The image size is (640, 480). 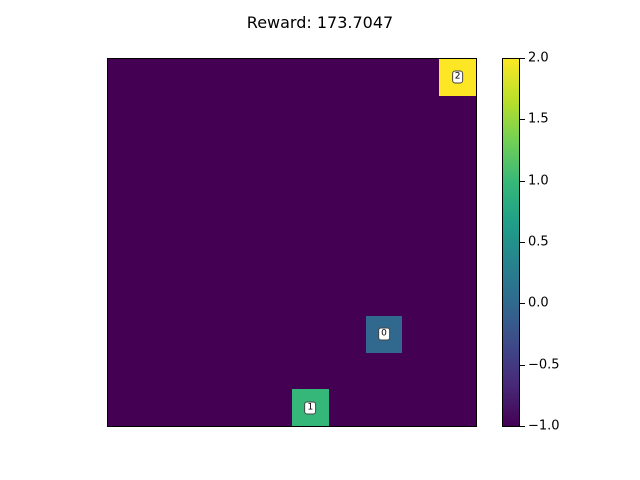 I want to click on agent-label: 2, so click(x=457, y=77).